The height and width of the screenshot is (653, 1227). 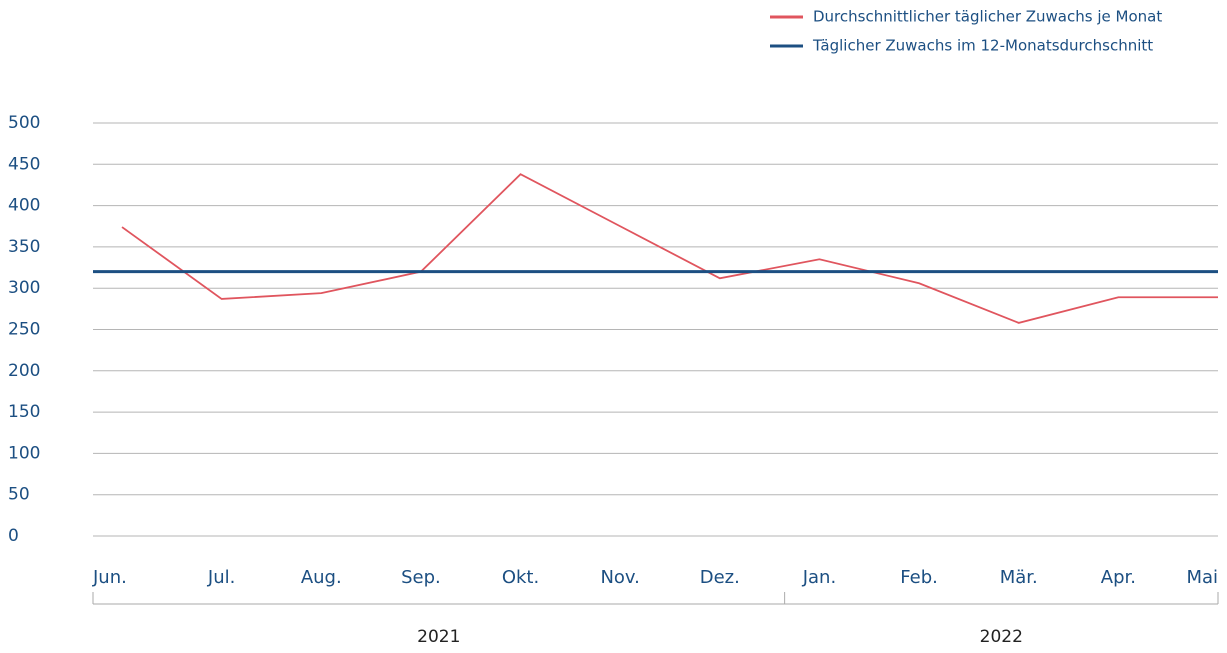 What do you see at coordinates (819, 577) in the screenshot?
I see `x-tick-label: Jan.` at bounding box center [819, 577].